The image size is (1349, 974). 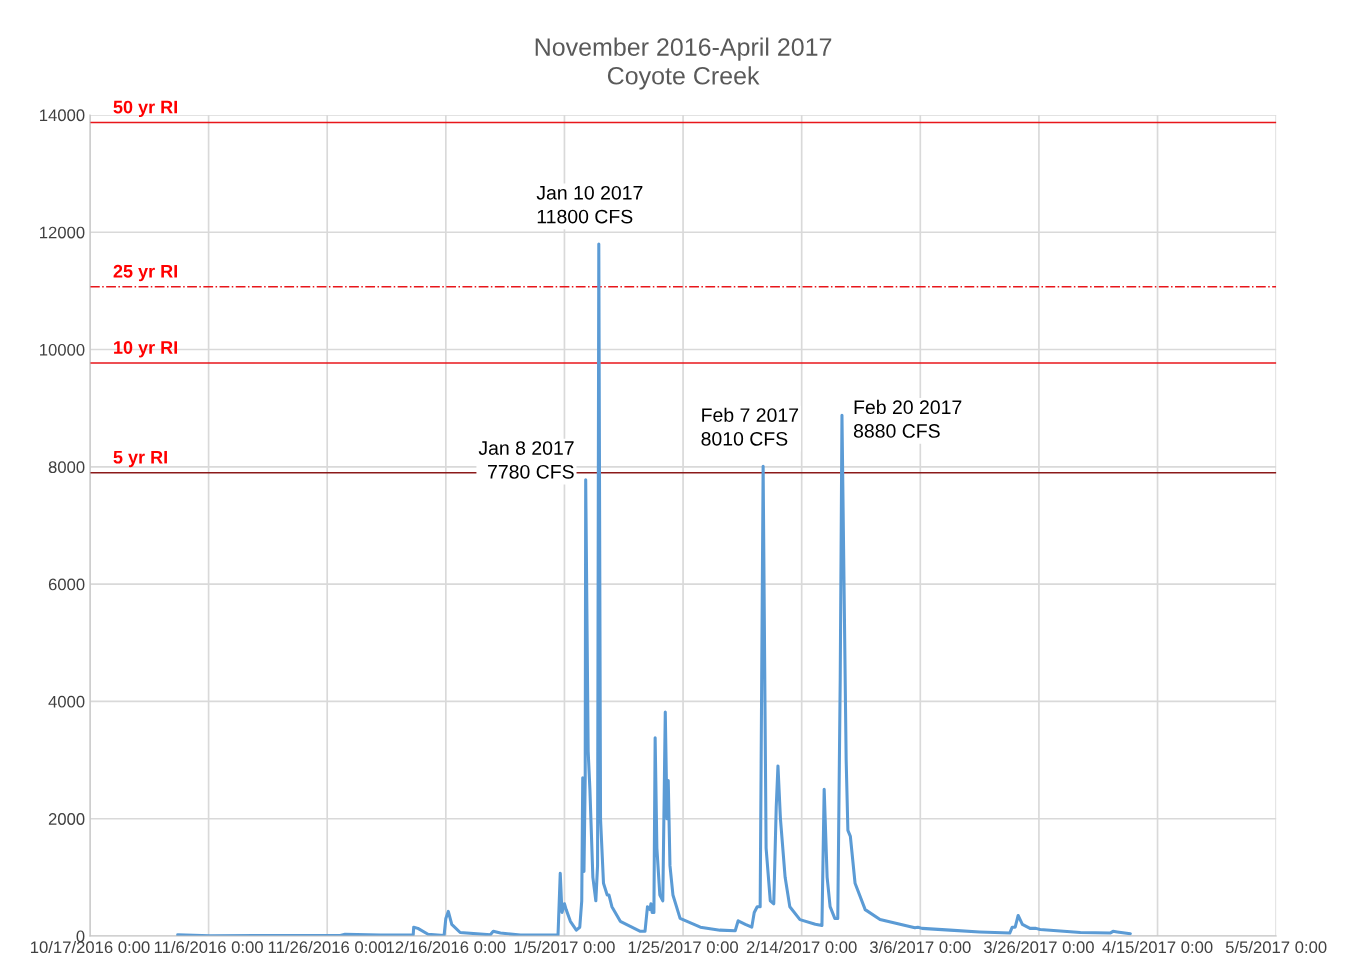 I want to click on ref-line-label: 10 yr RI, so click(x=145, y=349).